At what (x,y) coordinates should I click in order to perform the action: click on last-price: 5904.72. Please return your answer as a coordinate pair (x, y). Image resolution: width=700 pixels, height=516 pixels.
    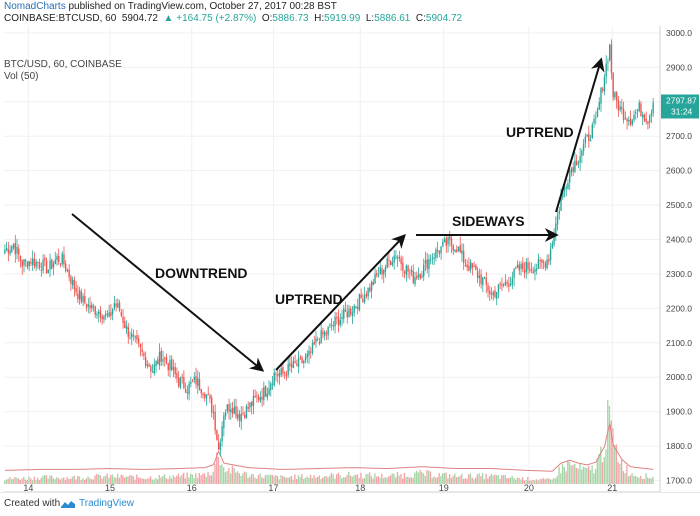
    Looking at the image, I should click on (139, 18).